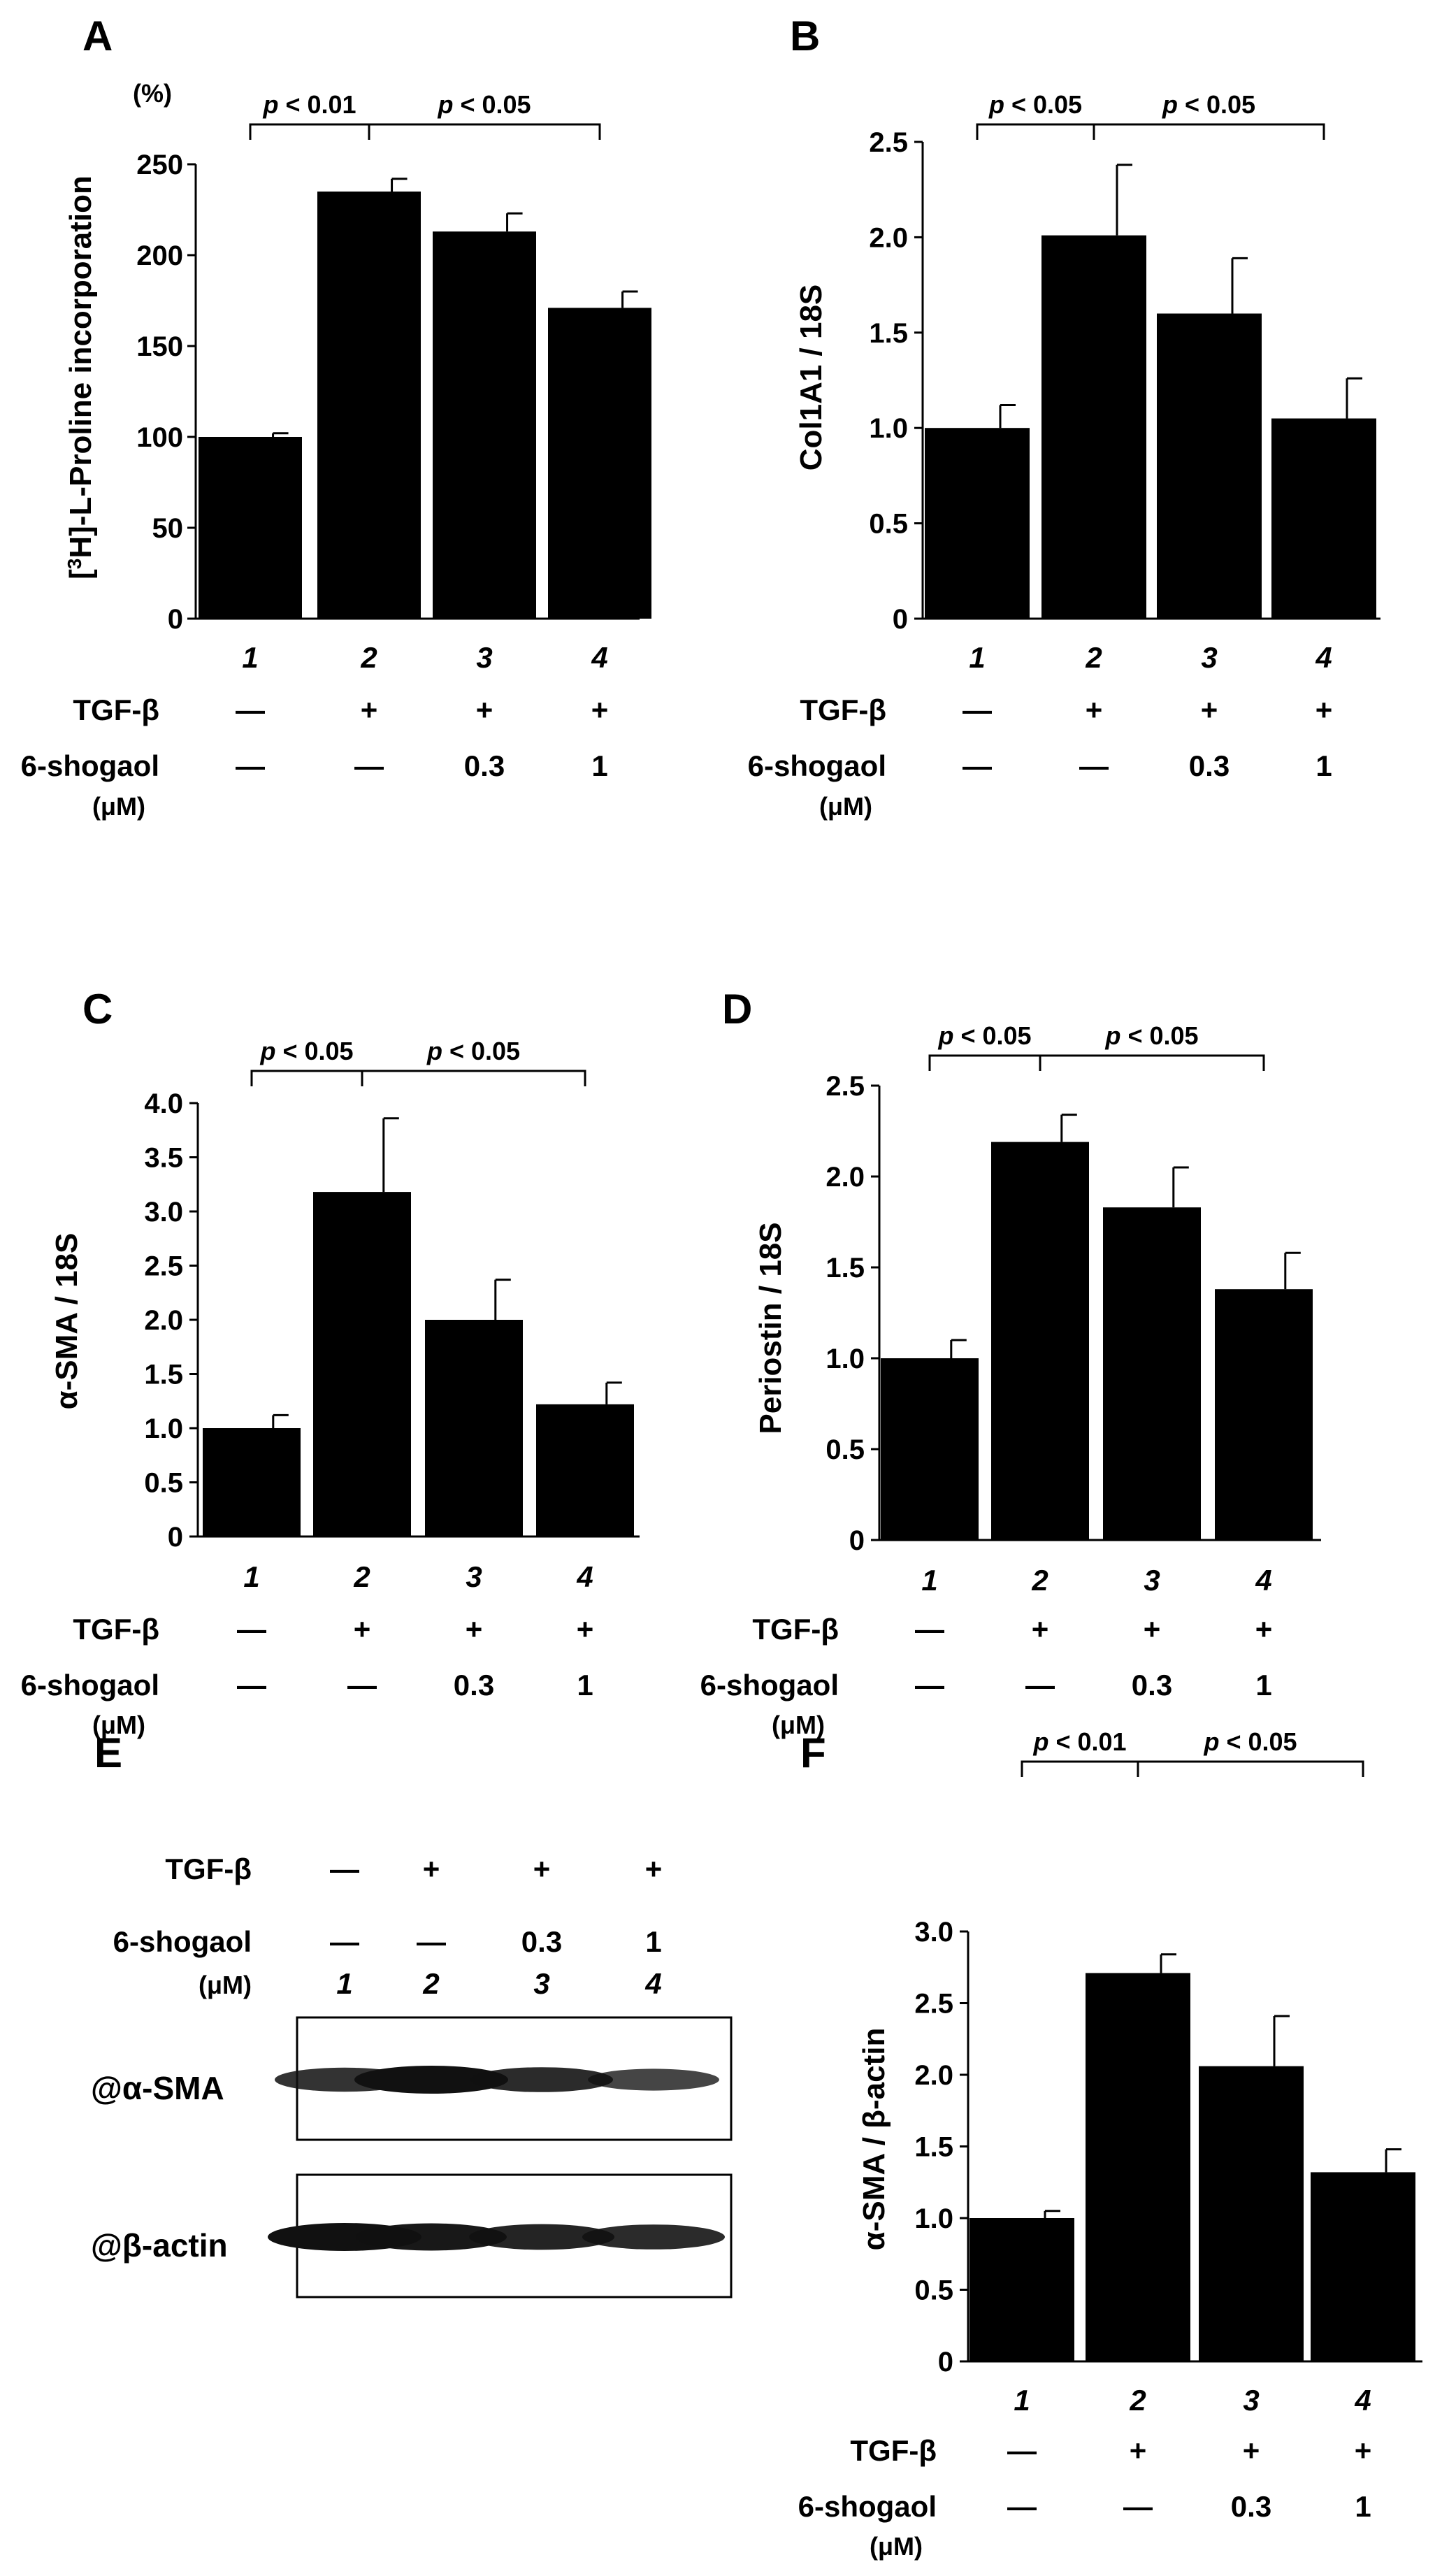 This screenshot has width=1449, height=2576. What do you see at coordinates (992, 1035) in the screenshot?
I see `panel-D-p-threshold: < 0.05` at bounding box center [992, 1035].